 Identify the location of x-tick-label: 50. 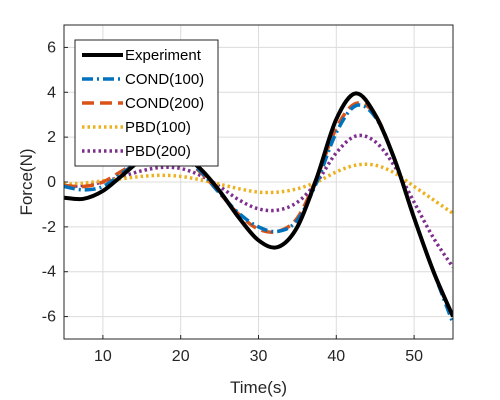
(414, 356).